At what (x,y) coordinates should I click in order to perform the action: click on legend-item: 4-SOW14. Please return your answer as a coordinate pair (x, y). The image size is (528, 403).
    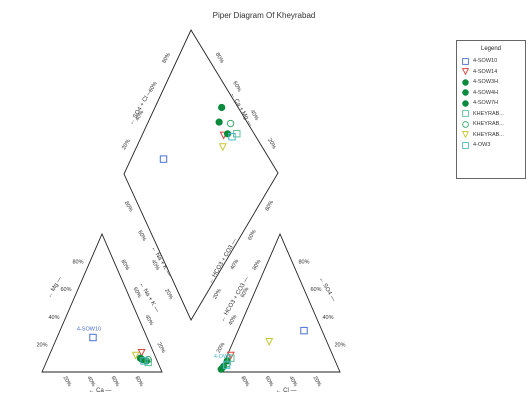
    Looking at the image, I should click on (491, 72).